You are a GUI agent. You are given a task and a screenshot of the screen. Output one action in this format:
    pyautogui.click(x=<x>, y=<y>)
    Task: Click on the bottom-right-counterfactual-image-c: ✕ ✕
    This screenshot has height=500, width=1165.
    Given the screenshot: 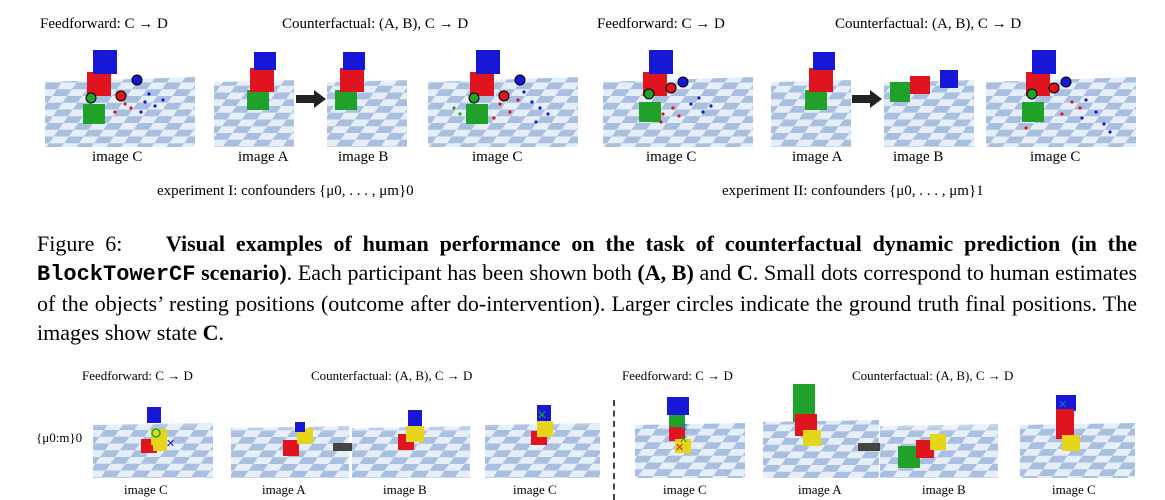 What is the action you would take?
    pyautogui.click(x=1077, y=436)
    